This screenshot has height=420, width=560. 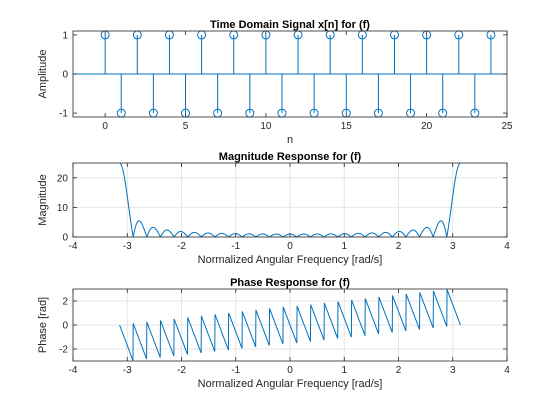 I want to click on x-tick-label: 20, so click(x=427, y=126).